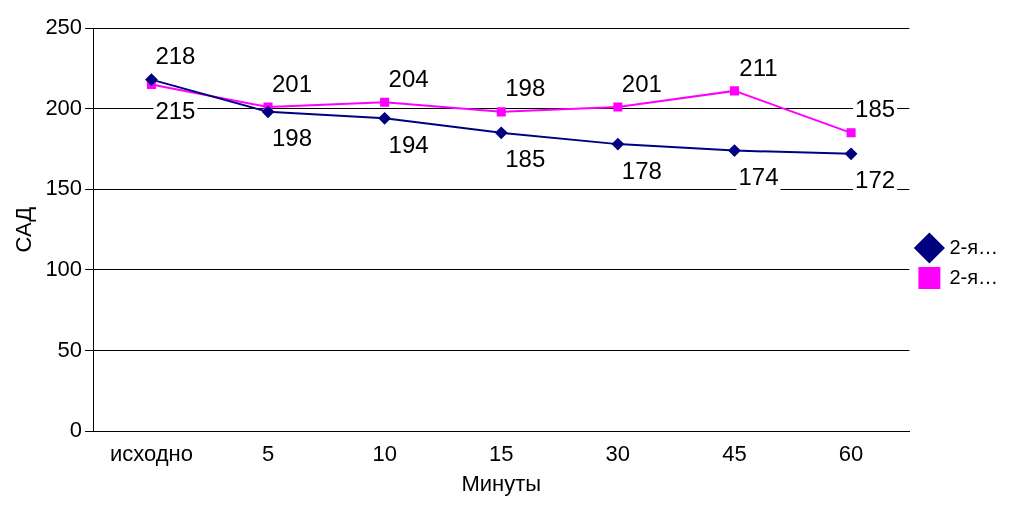 This screenshot has width=1028, height=509. I want to click on y-axis-title: САД, so click(24, 229).